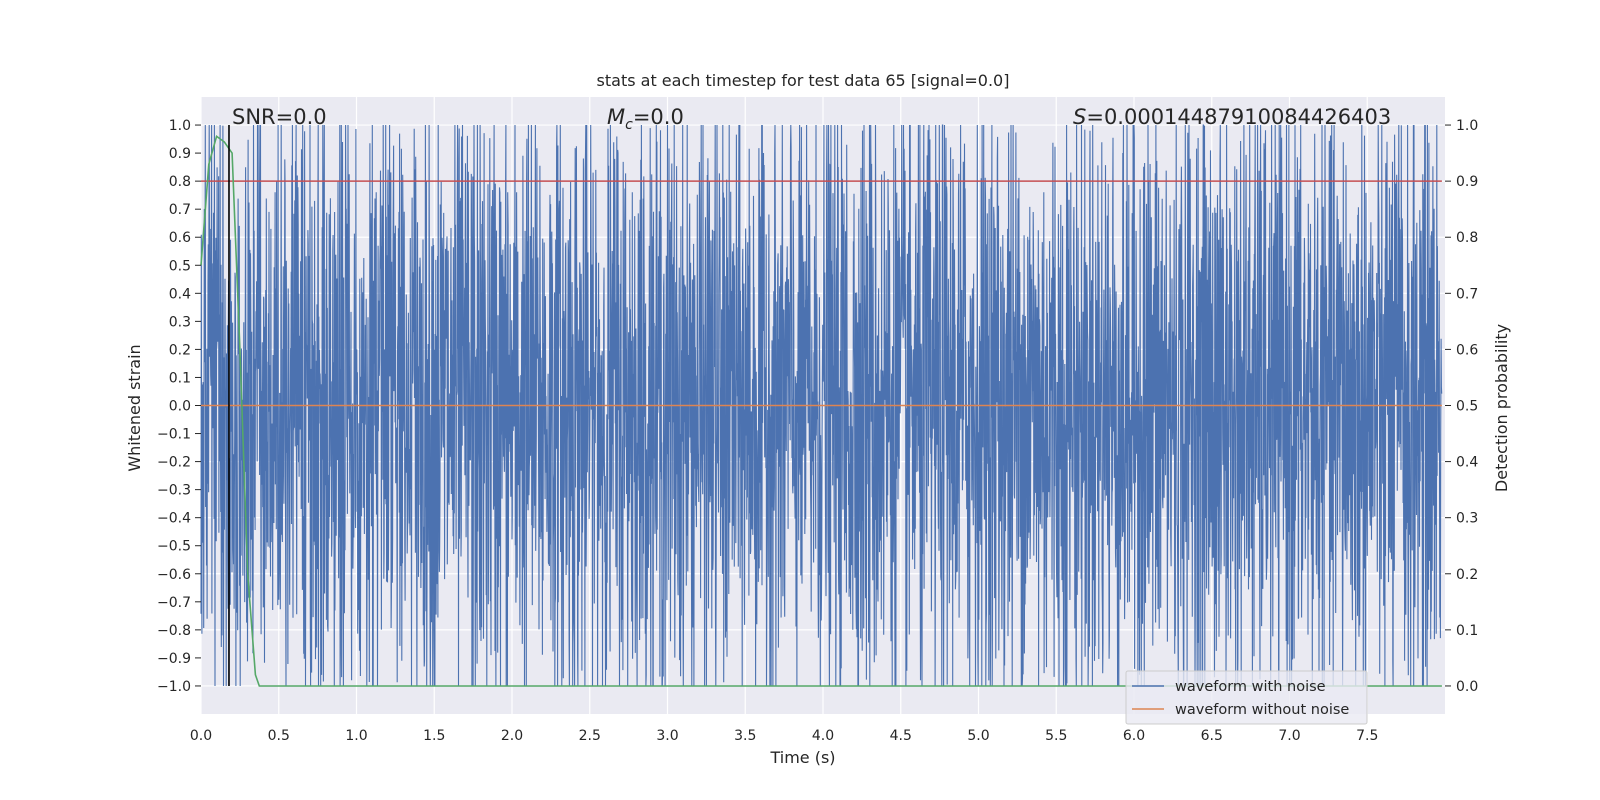 The width and height of the screenshot is (1600, 800). What do you see at coordinates (174, 463) in the screenshot?
I see `y-left-tick-label: −0.2` at bounding box center [174, 463].